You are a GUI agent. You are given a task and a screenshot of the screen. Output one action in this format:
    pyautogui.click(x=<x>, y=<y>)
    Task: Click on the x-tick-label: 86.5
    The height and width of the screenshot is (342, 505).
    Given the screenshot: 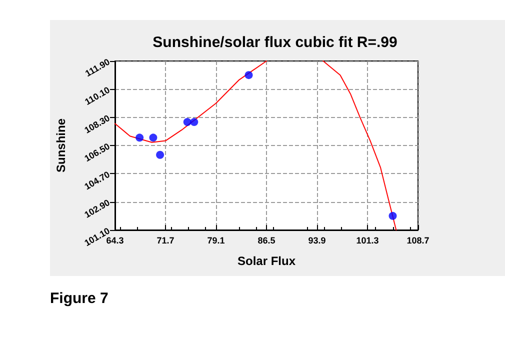 What is the action you would take?
    pyautogui.click(x=267, y=241)
    